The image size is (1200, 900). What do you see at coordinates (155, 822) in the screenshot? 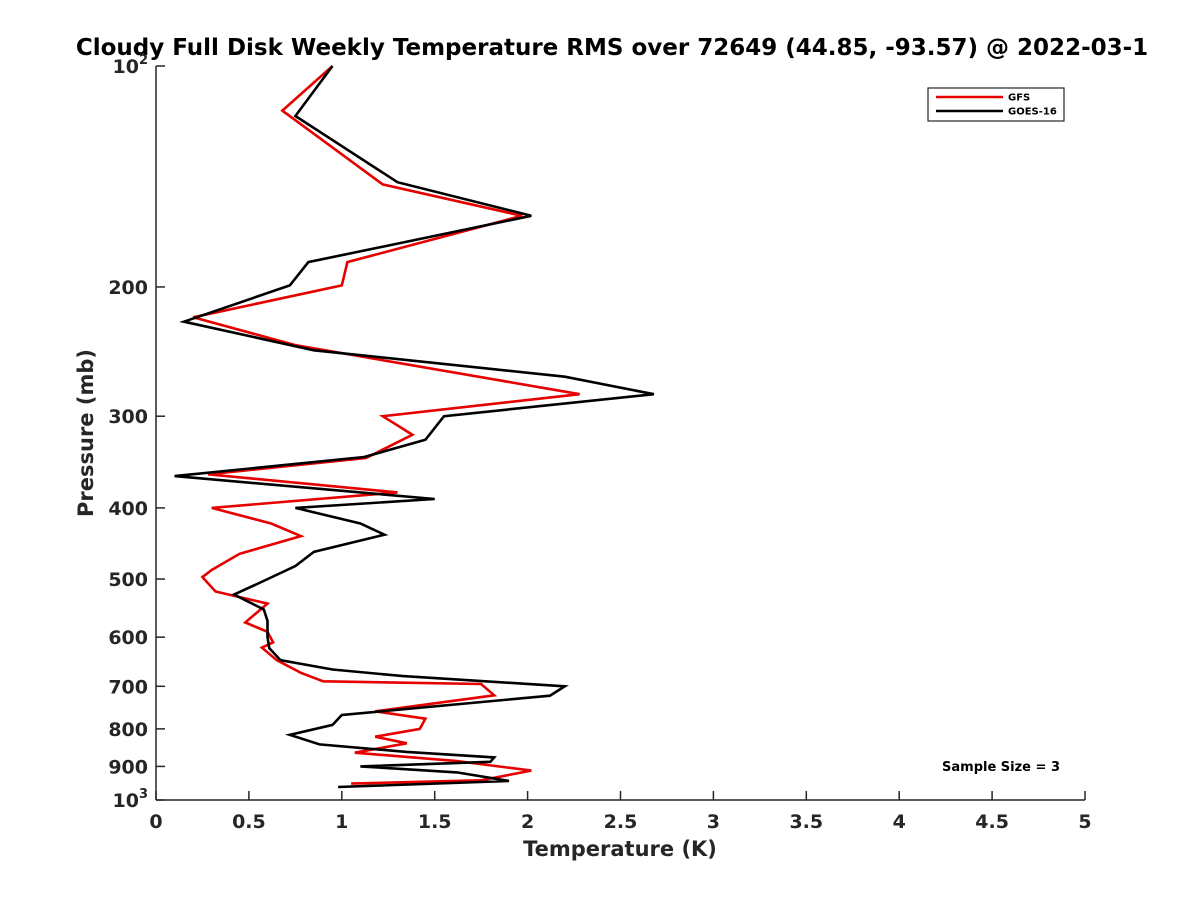
I see `x-tick-label: 0` at bounding box center [155, 822].